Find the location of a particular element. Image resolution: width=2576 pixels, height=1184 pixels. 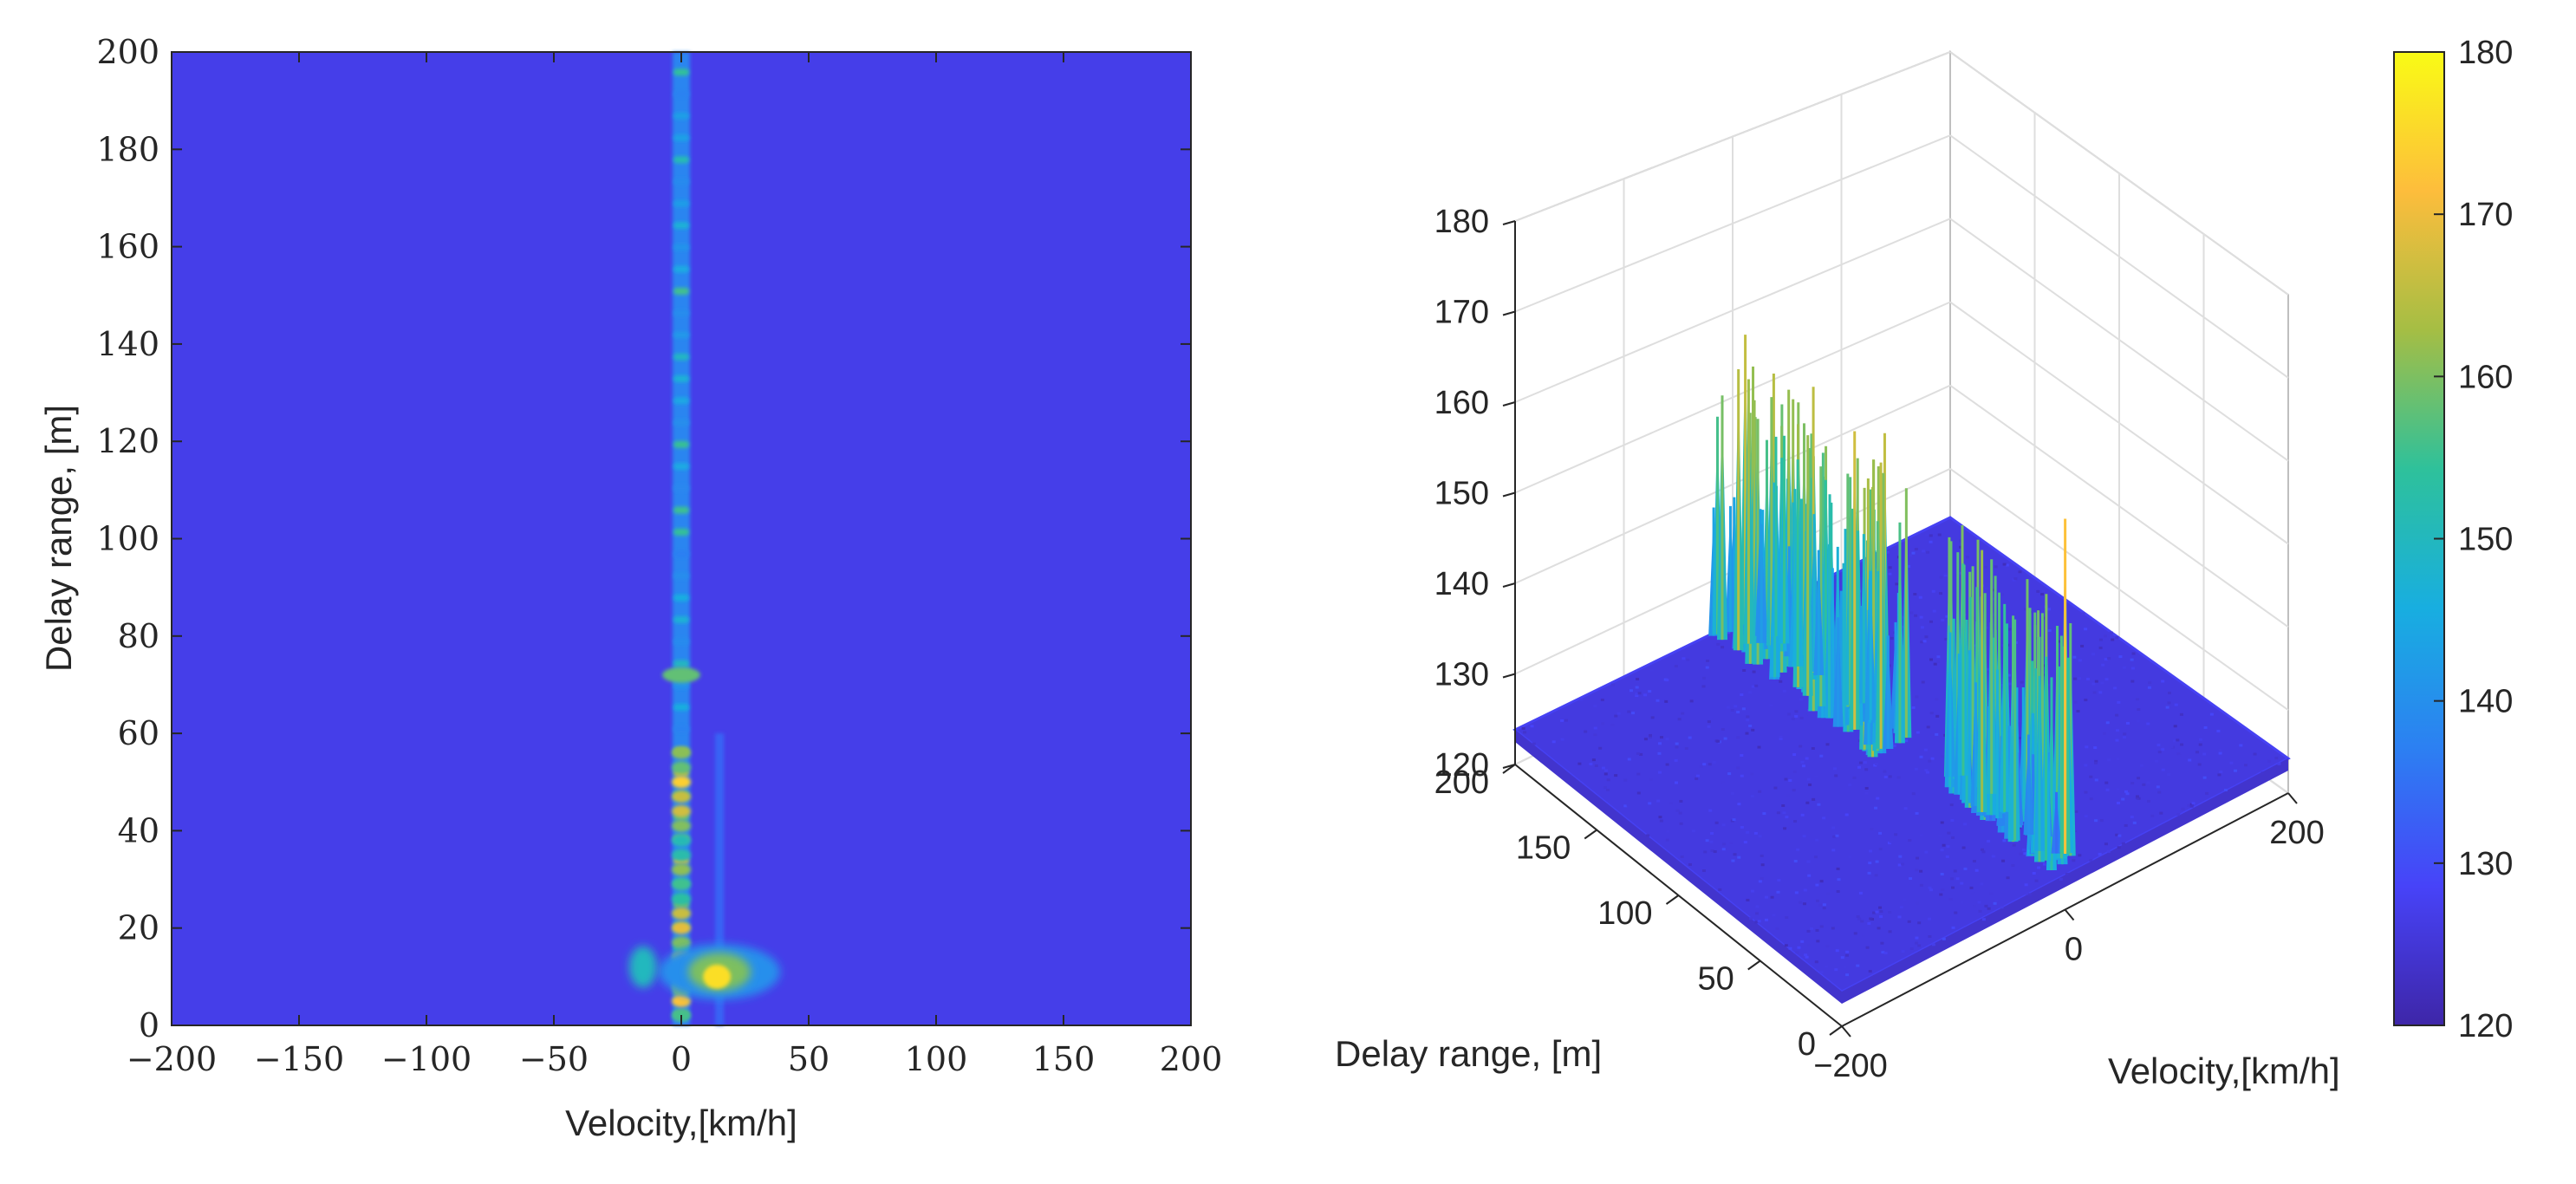

colorbar-tick-label: 180 is located at coordinates (2485, 53).